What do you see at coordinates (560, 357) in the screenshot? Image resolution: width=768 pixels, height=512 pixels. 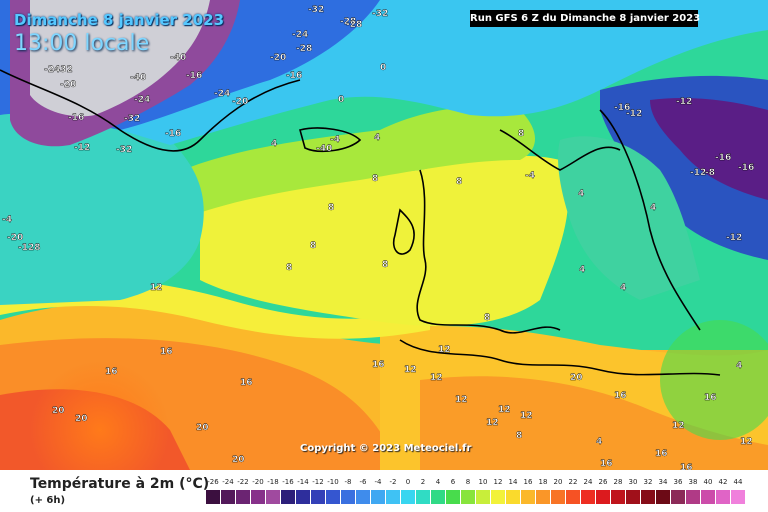 I see `mediterranean-south-coast` at bounding box center [560, 357].